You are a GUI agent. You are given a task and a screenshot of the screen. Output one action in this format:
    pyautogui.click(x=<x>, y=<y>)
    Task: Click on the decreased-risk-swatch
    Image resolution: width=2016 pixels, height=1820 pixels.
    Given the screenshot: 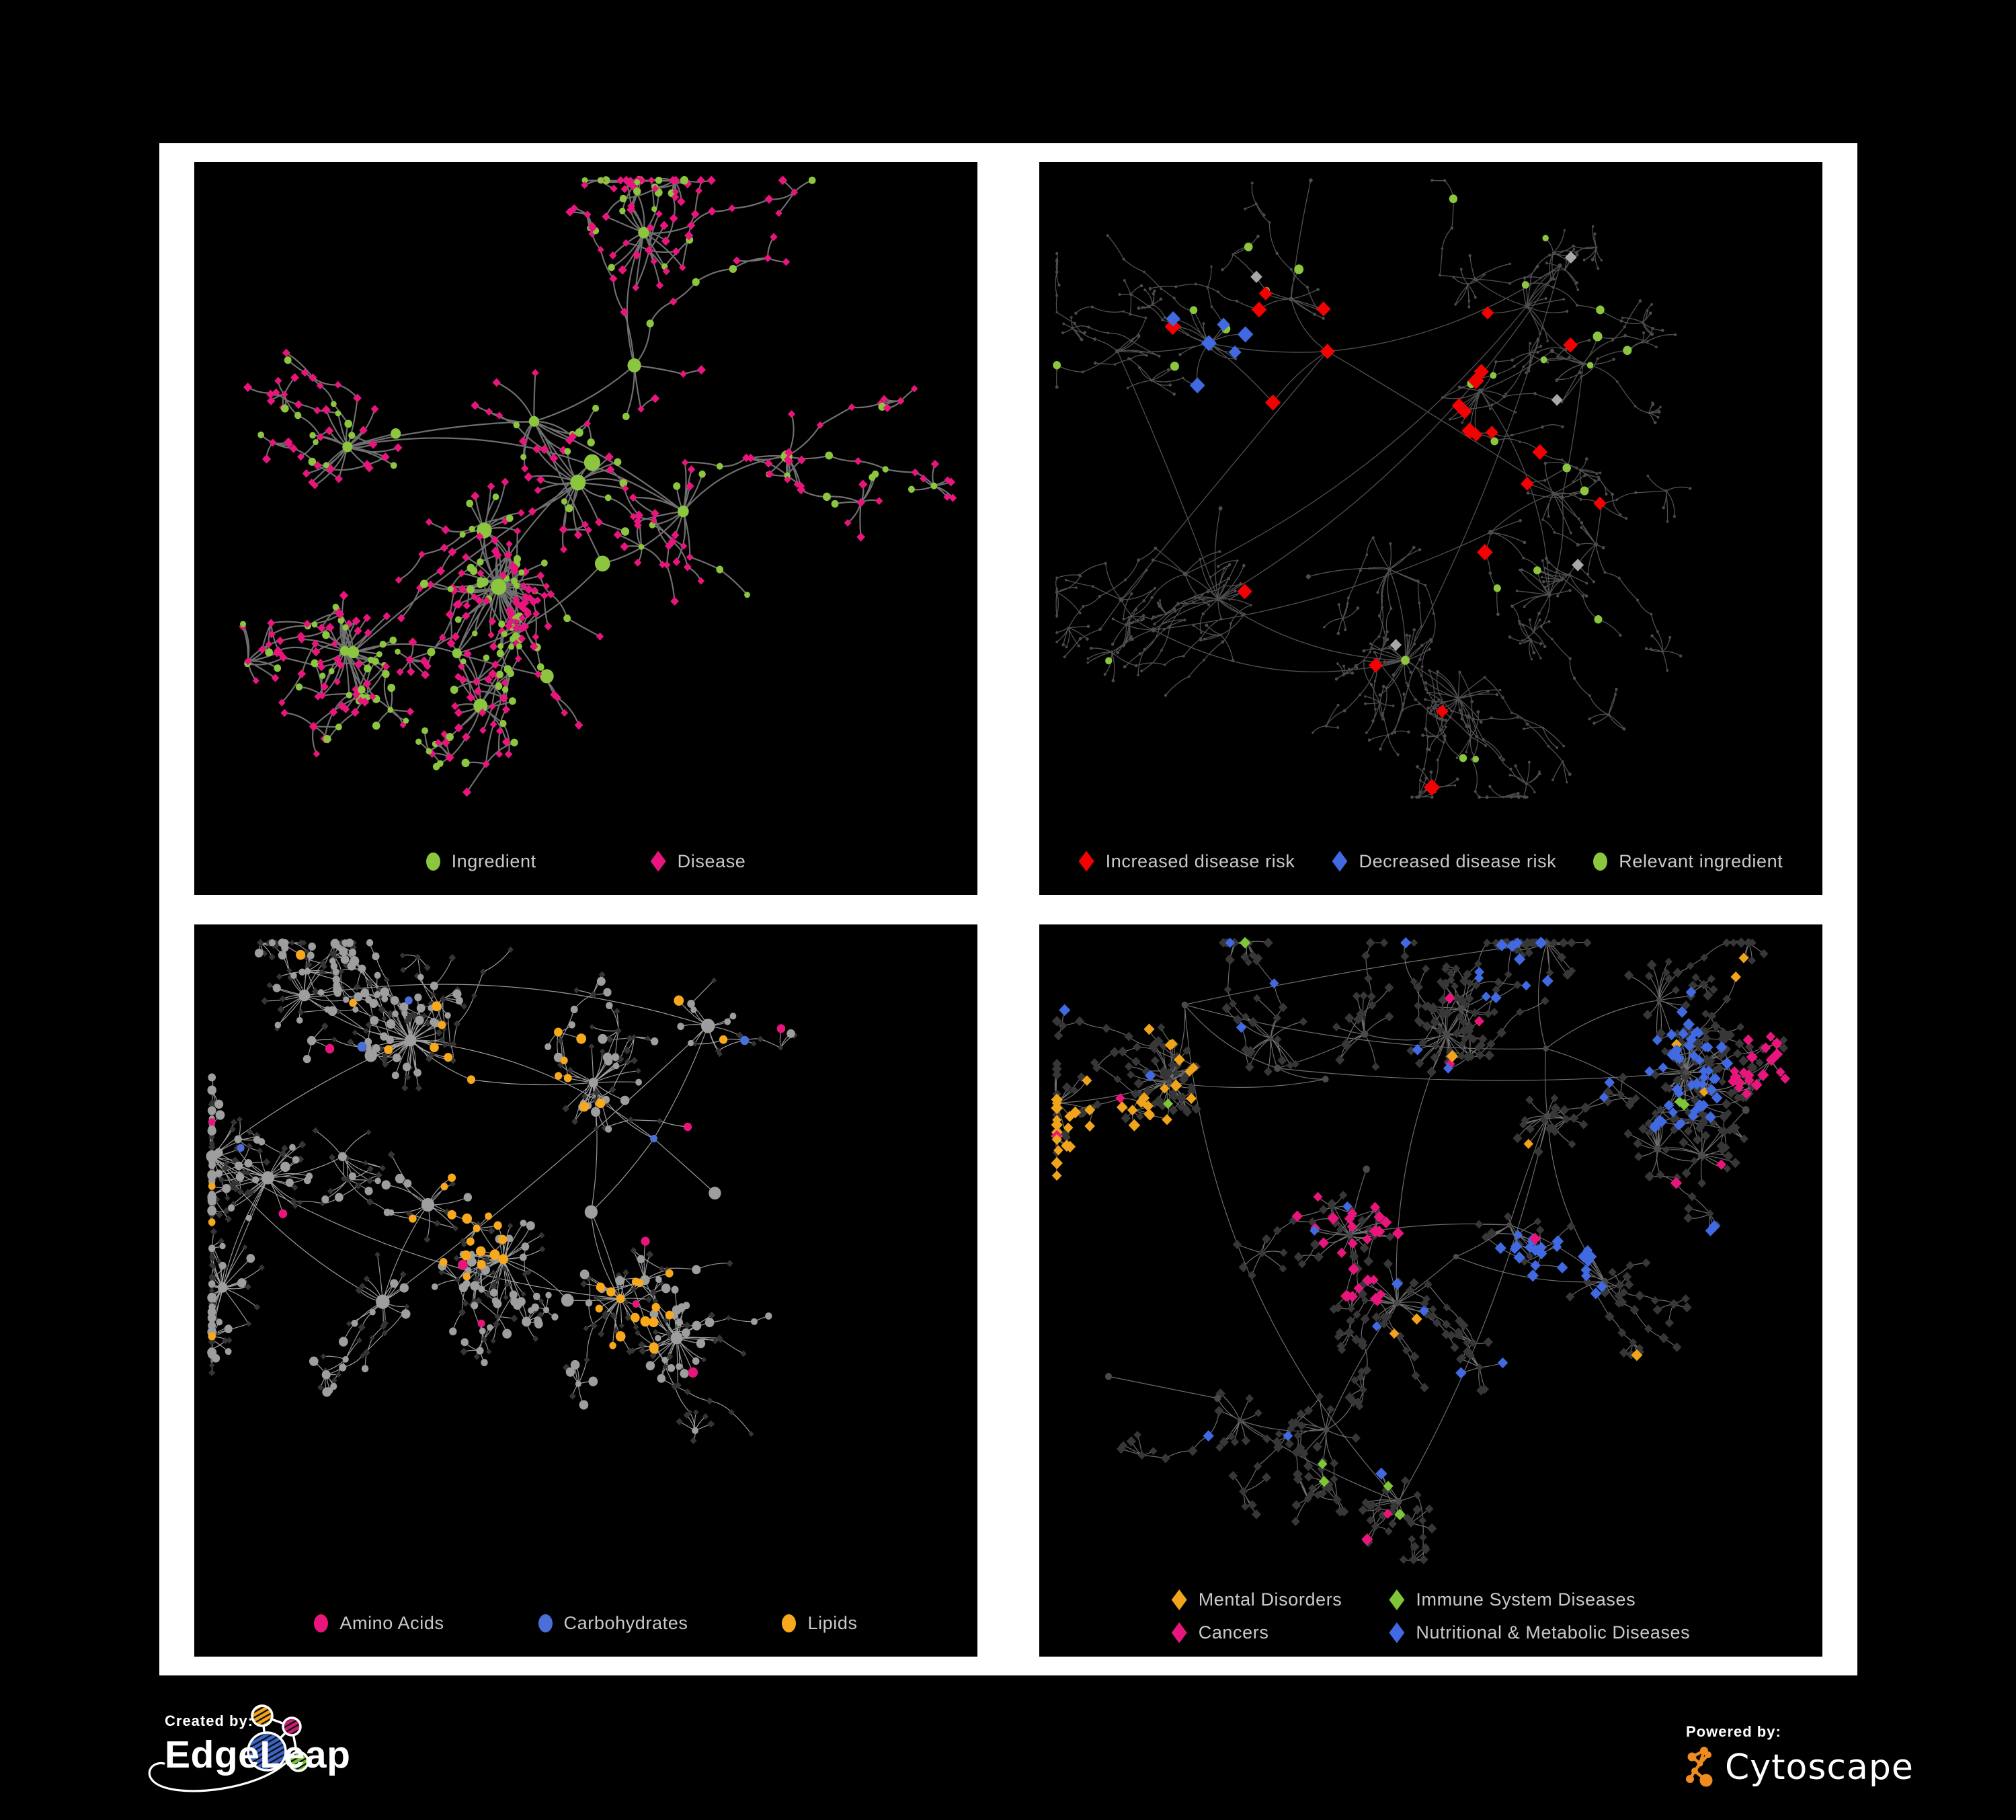 What is the action you would take?
    pyautogui.click(x=1340, y=861)
    